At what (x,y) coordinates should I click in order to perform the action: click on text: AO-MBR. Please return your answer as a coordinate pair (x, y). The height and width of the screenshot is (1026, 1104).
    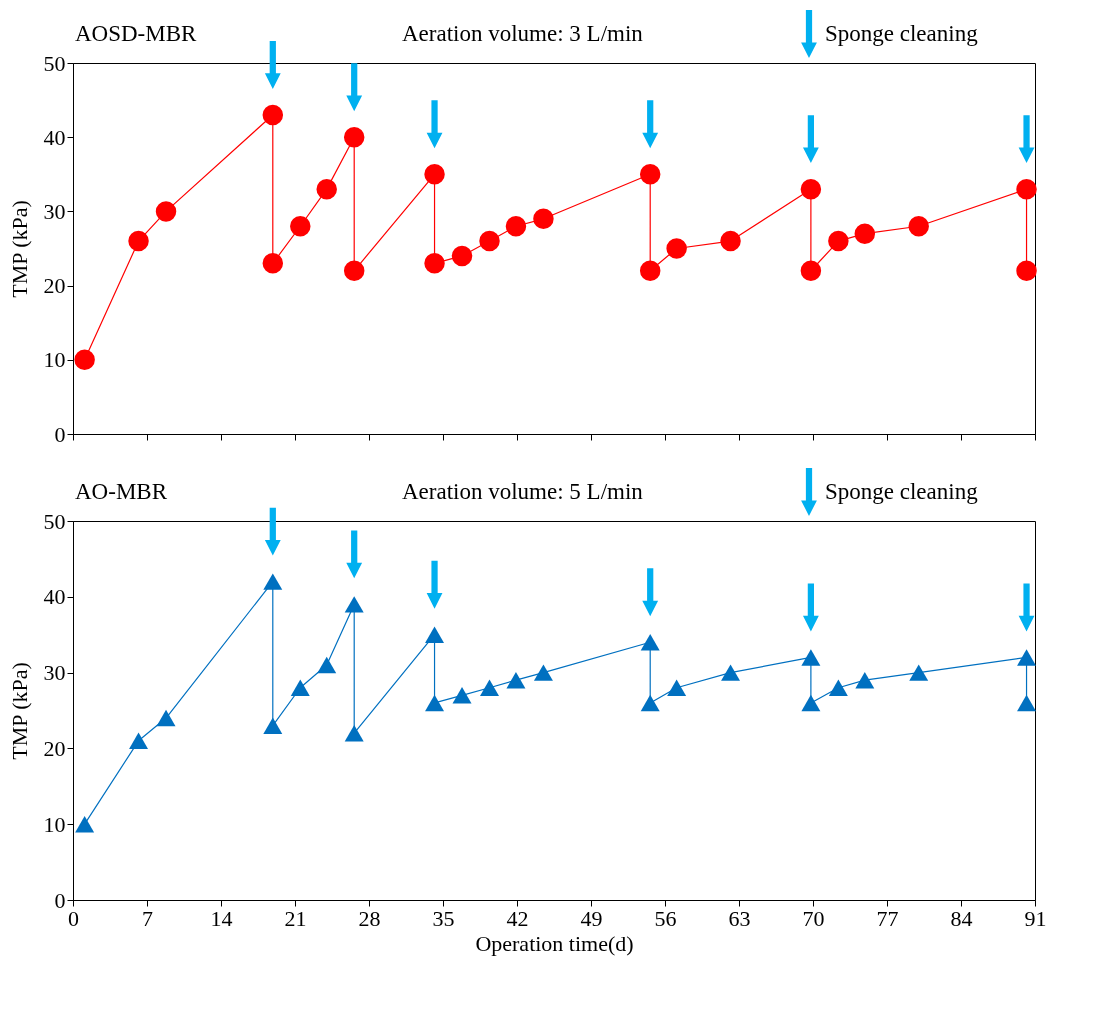
    Looking at the image, I should click on (121, 491).